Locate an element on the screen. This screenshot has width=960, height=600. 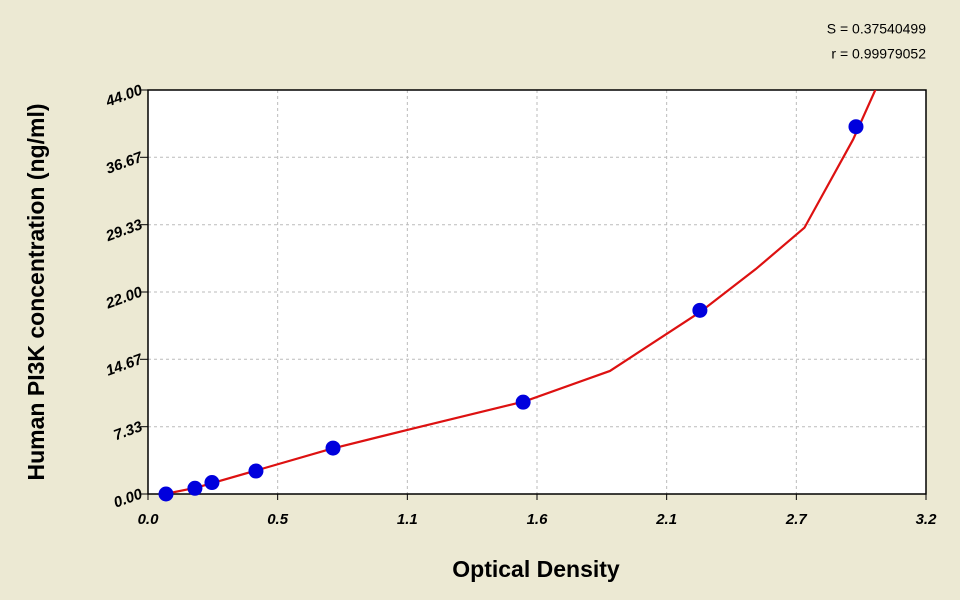
y-tick-label: 22.00 is located at coordinates (124, 297).